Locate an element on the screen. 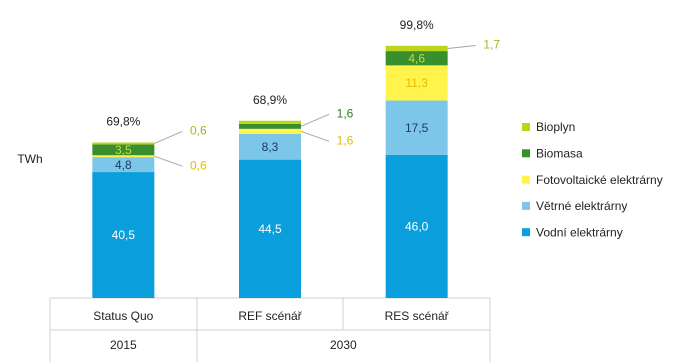 Image resolution: width=682 pixels, height=362 pixels. legend-label: Vodní elektrárny is located at coordinates (579, 232).